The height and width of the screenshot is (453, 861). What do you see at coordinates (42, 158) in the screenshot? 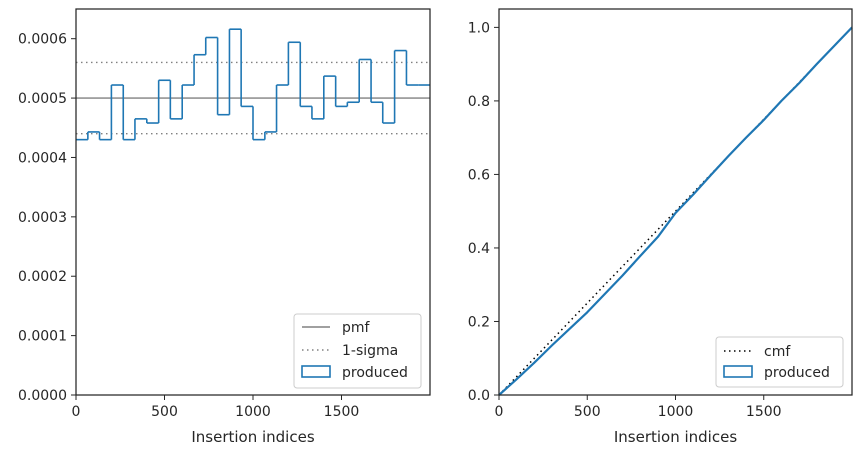
I see `y-tick-label: 0.0004` at bounding box center [42, 158].